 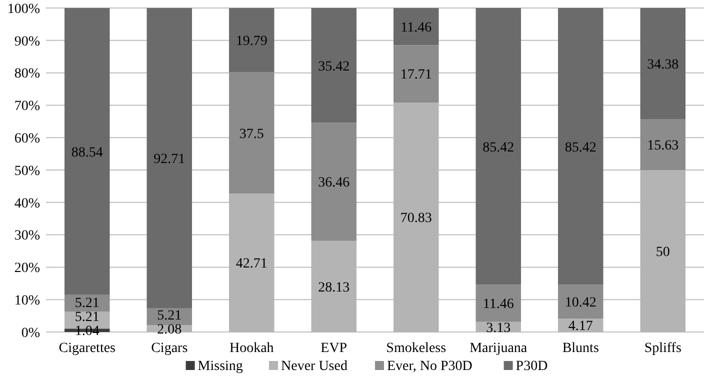 I want to click on data-label: 2.08, so click(x=169, y=330).